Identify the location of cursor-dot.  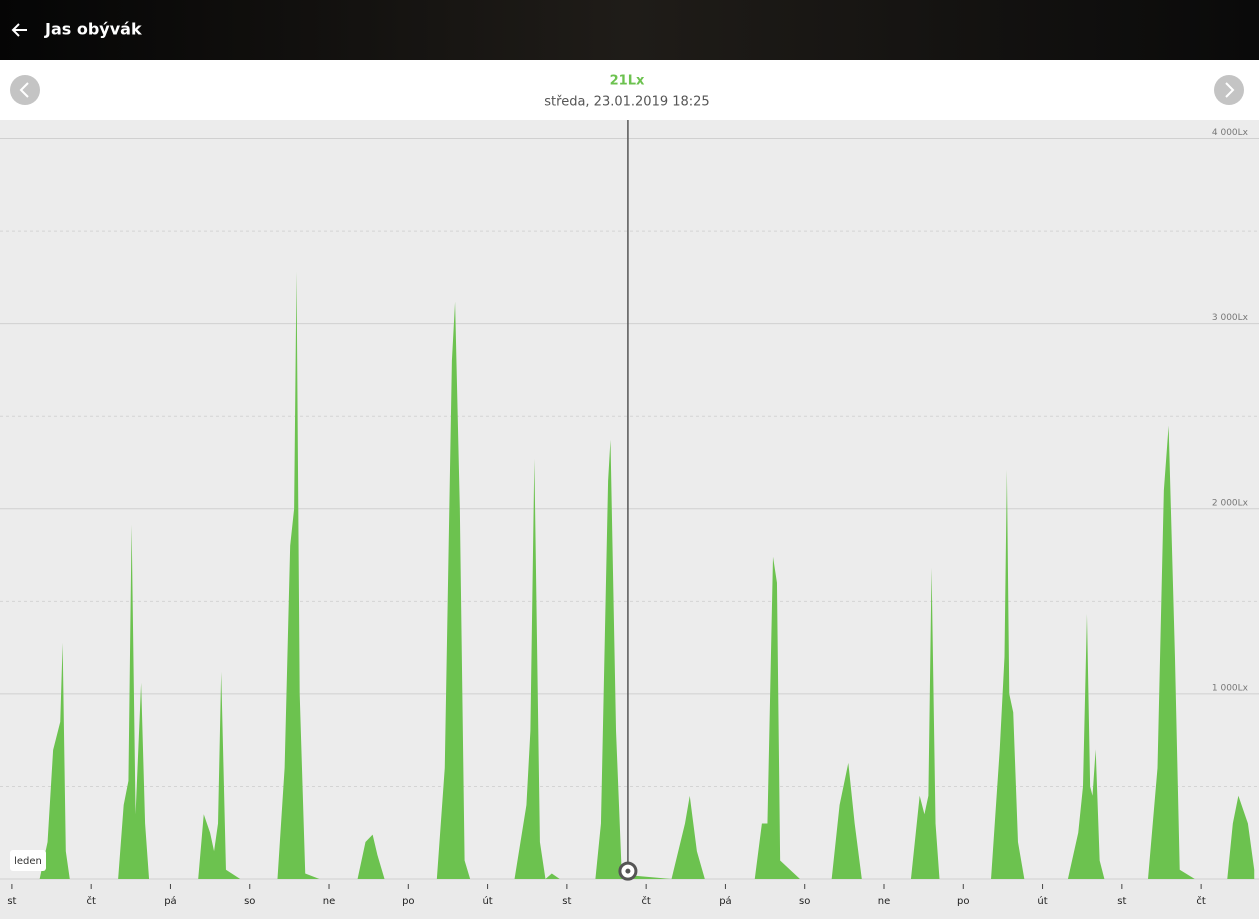
(628, 871).